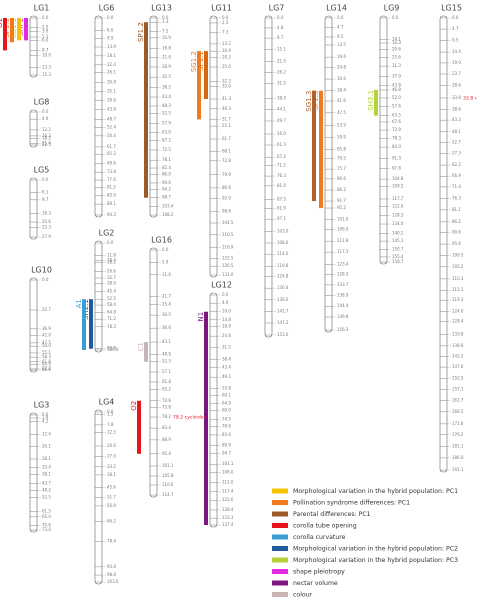 The height and width of the screenshot is (600, 477). I want to click on marker-position: 33.4, so click(46, 466).